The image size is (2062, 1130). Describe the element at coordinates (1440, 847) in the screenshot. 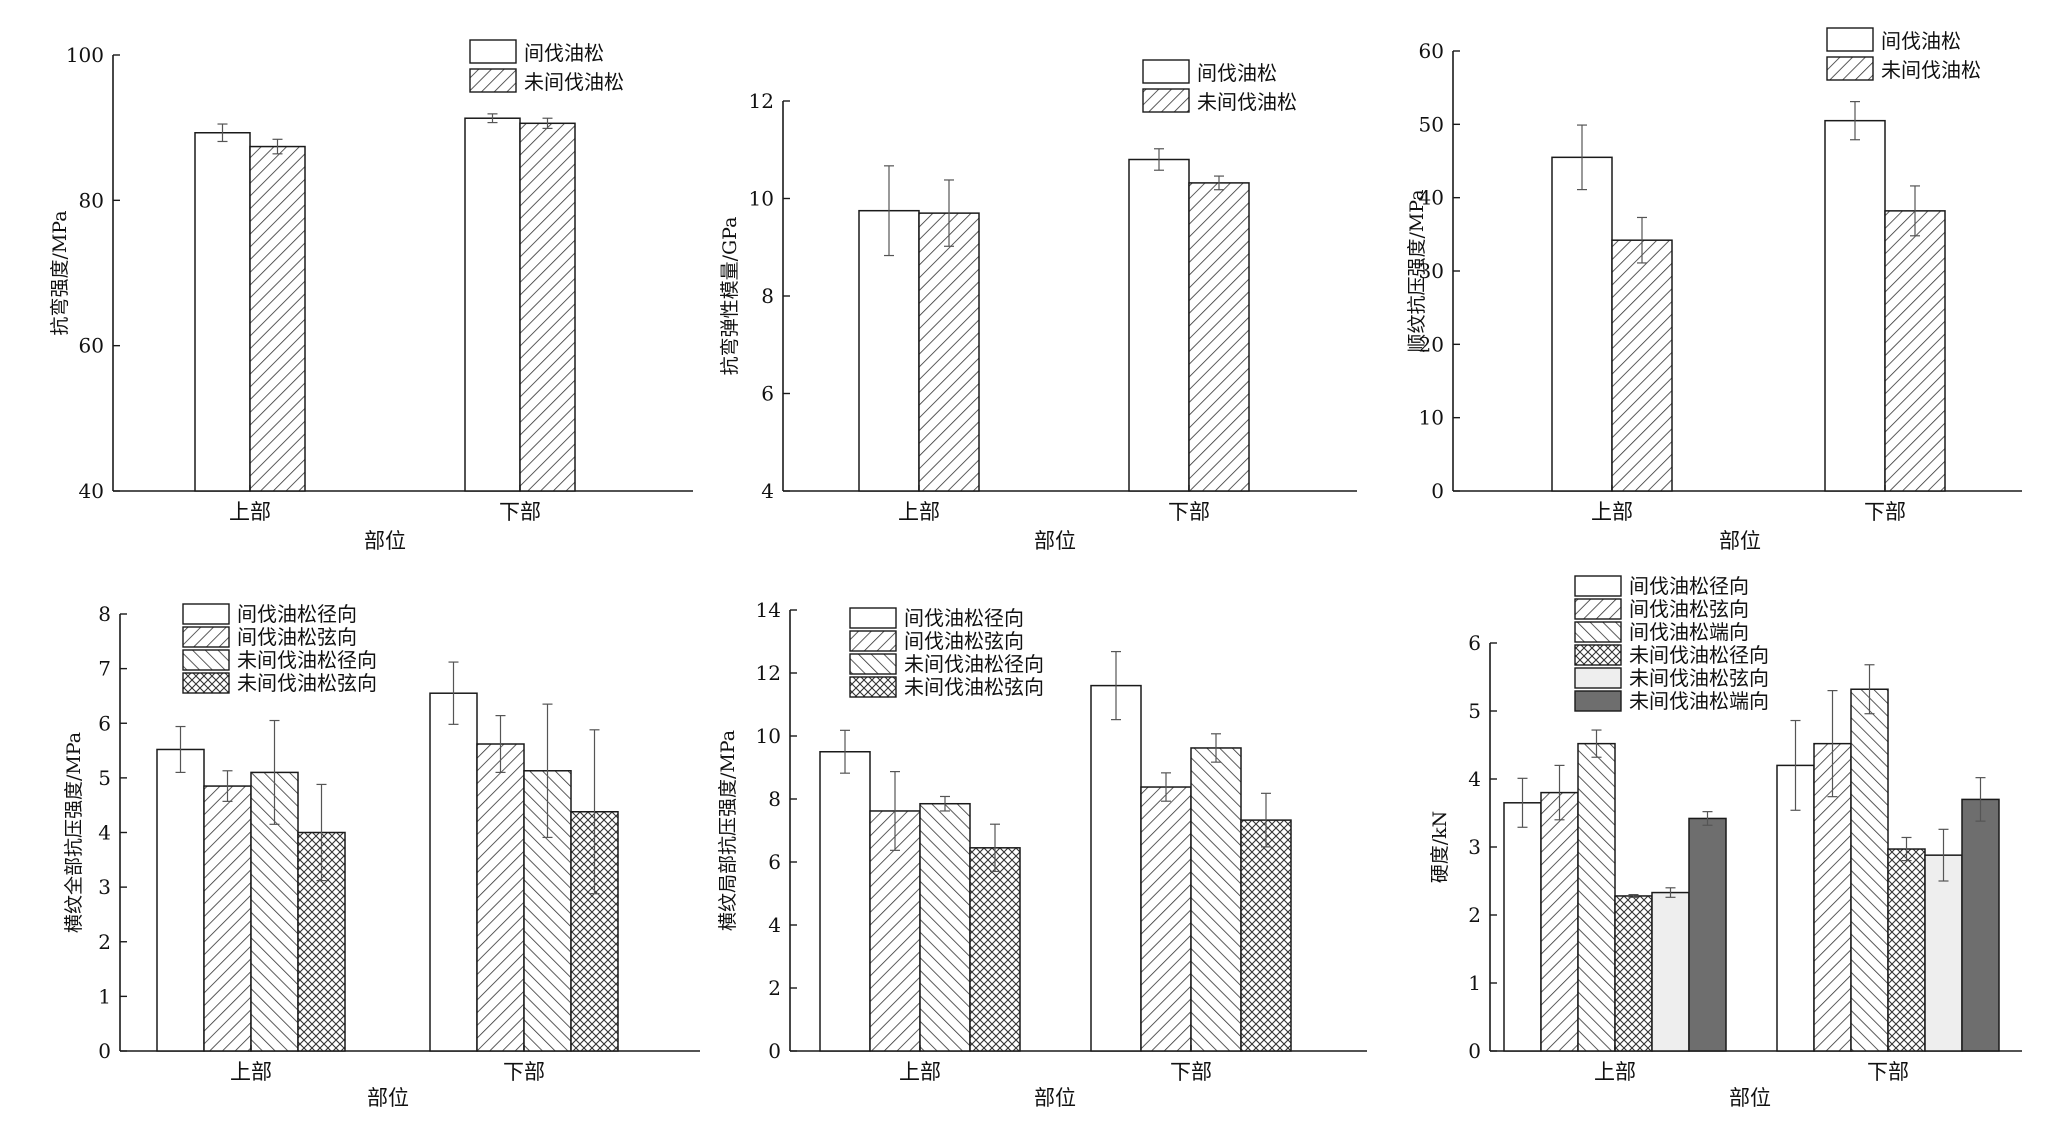

I see `y-axis-label: 硬度/kN` at that location.